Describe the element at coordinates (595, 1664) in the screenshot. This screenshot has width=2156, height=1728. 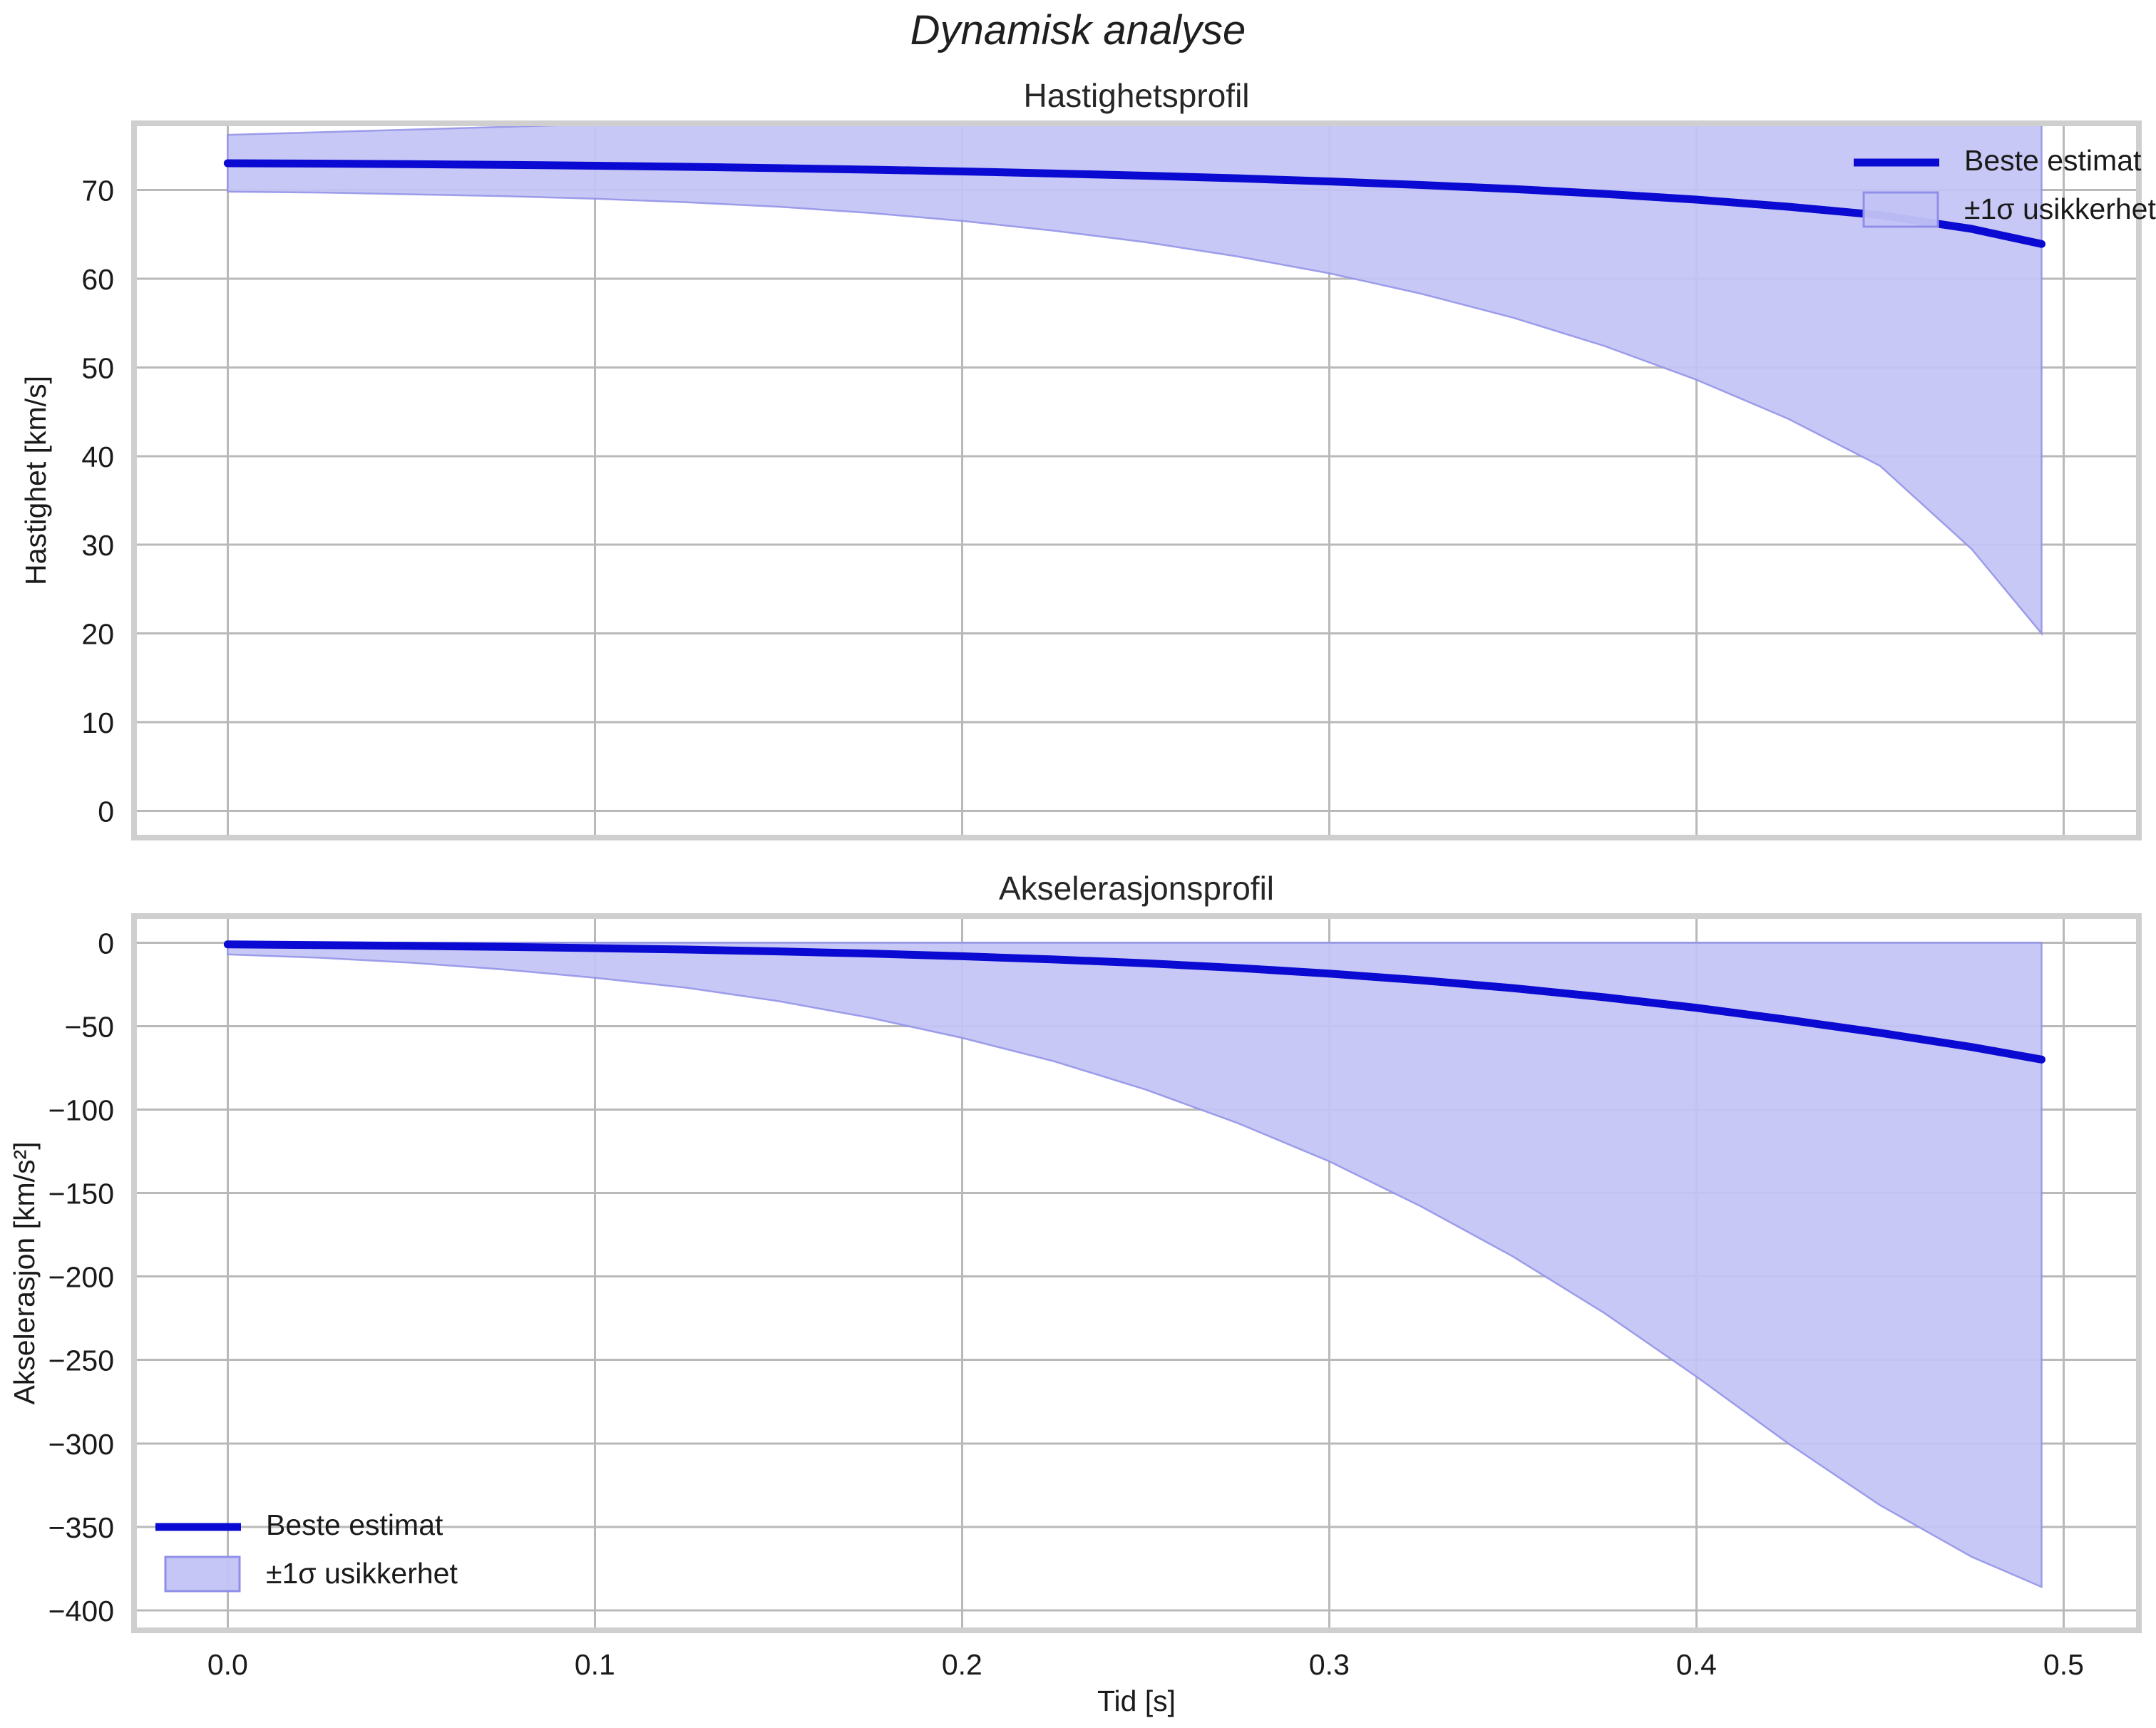
I see `xtick-label: 0.1` at that location.